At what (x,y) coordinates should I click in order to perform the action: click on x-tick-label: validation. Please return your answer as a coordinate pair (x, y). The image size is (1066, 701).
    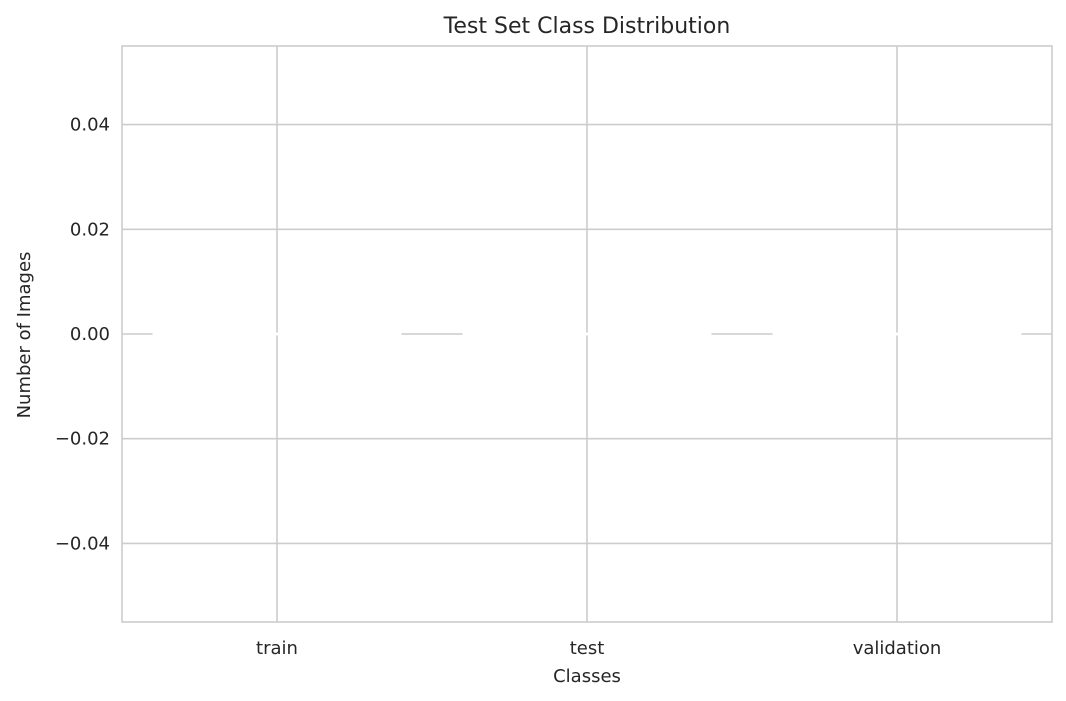
    Looking at the image, I should click on (897, 648).